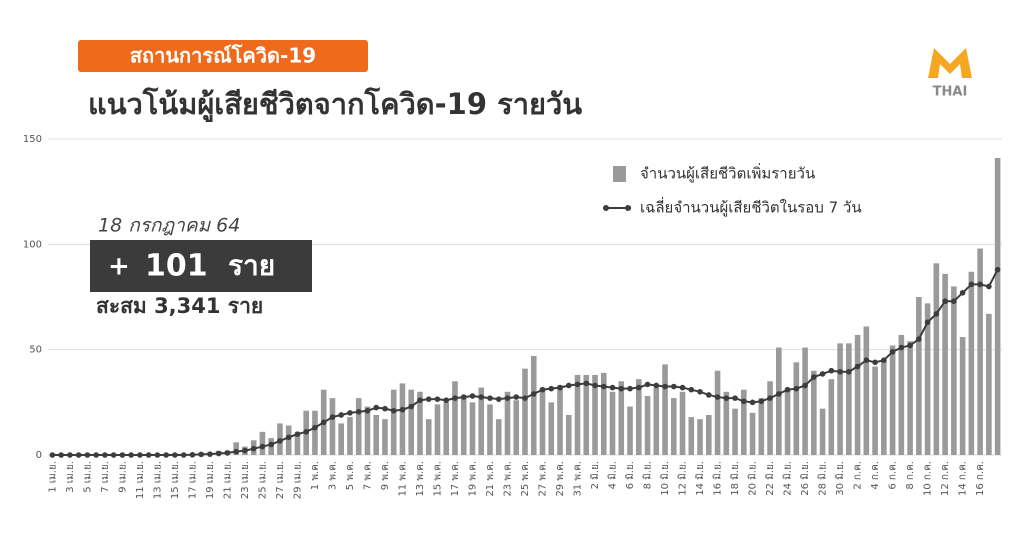  Describe the element at coordinates (578, 479) in the screenshot. I see `x-tick-label: 31 พ.ค.` at that location.